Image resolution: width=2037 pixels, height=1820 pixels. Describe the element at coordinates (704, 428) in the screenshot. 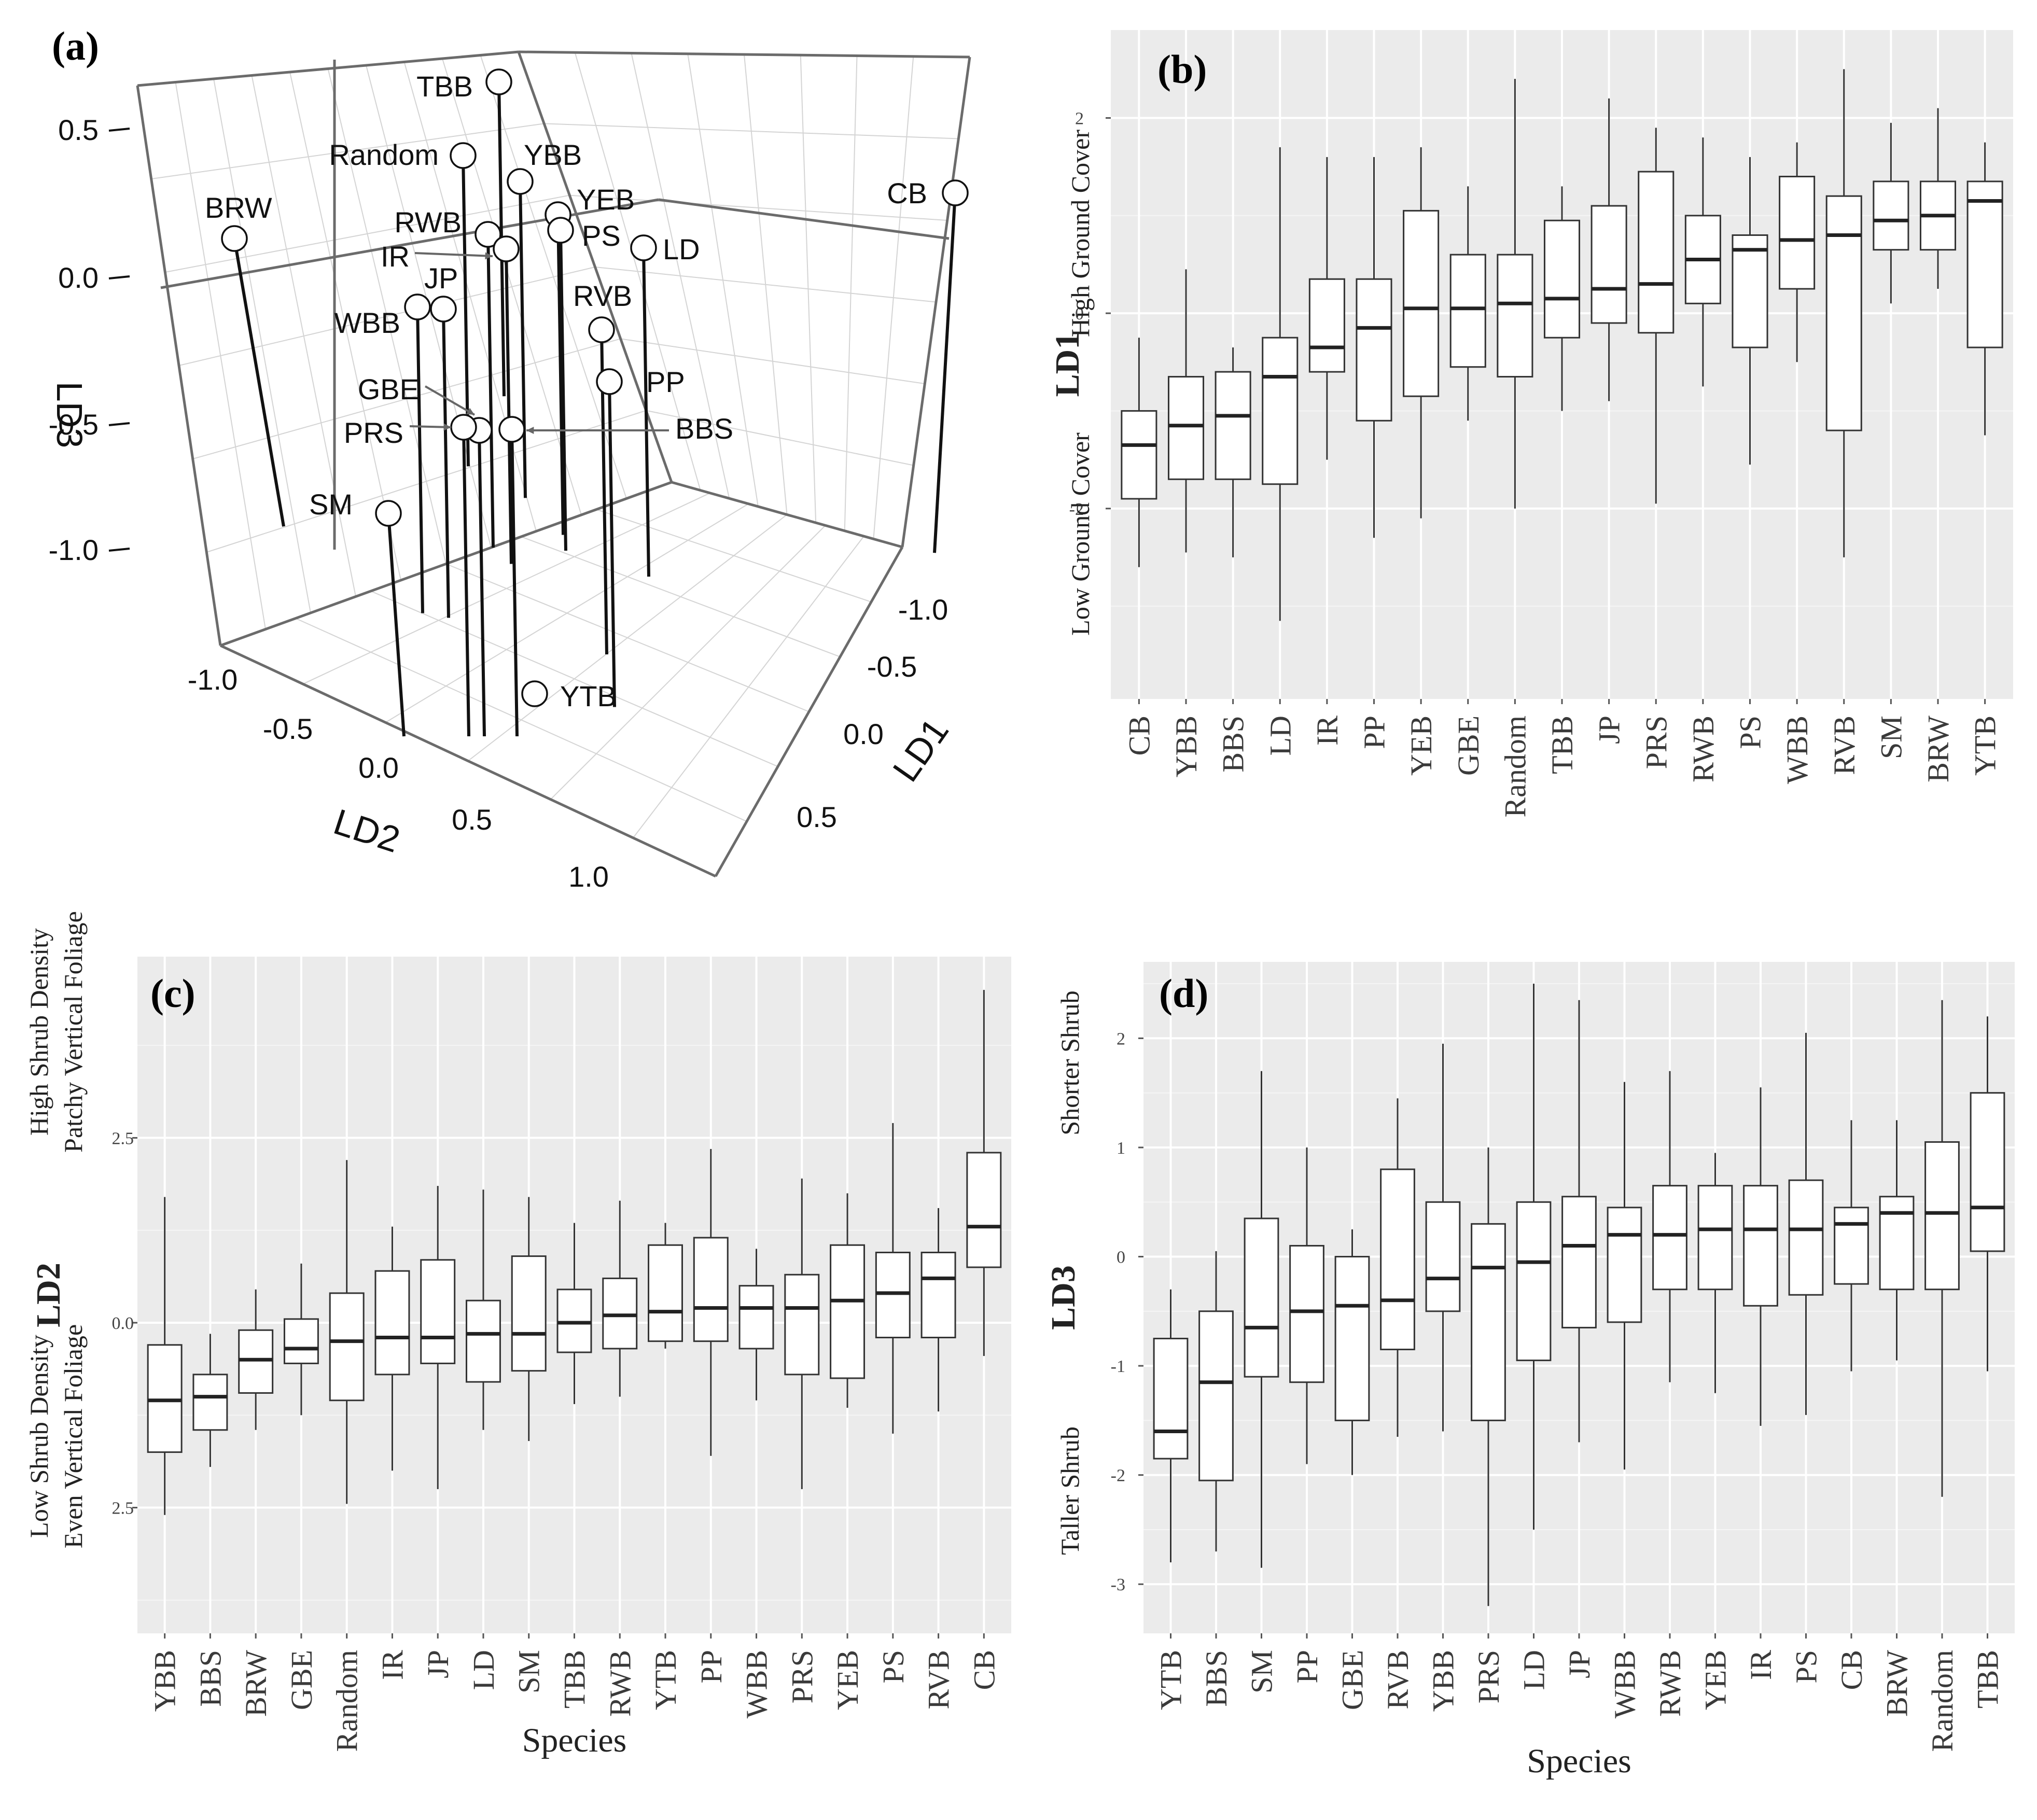

I see `panel-a-point-label-BBS: BBS` at that location.